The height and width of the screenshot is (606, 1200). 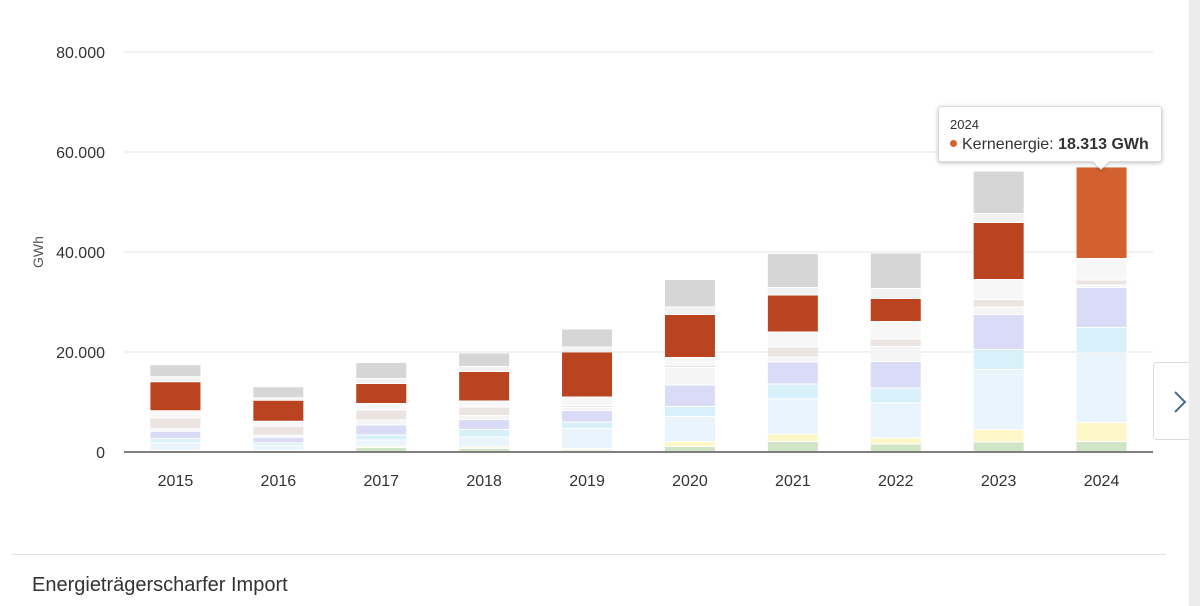 I want to click on bar-stack-2016, so click(x=278, y=418).